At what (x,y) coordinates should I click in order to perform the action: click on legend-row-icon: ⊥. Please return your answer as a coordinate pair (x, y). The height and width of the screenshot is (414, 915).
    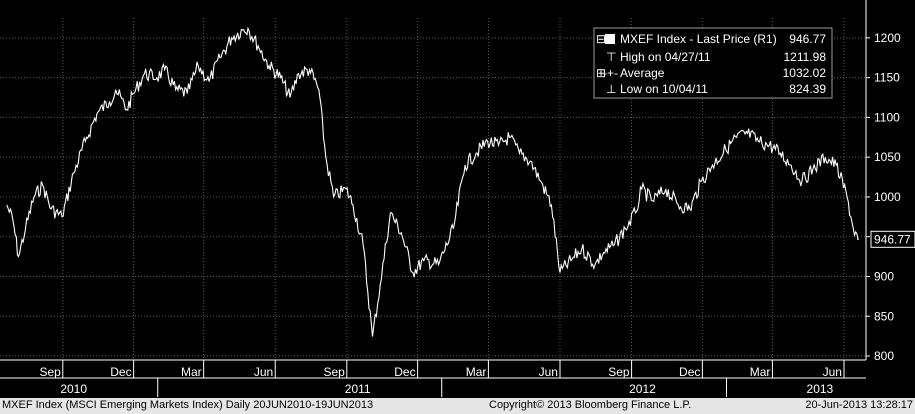
    Looking at the image, I should click on (611, 89).